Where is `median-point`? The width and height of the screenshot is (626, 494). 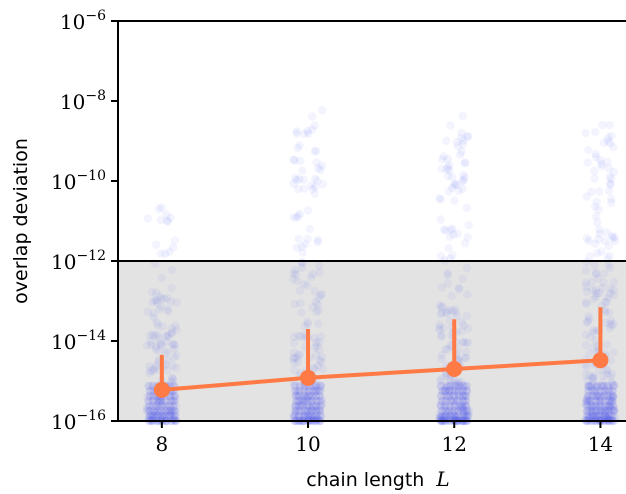 median-point is located at coordinates (308, 377).